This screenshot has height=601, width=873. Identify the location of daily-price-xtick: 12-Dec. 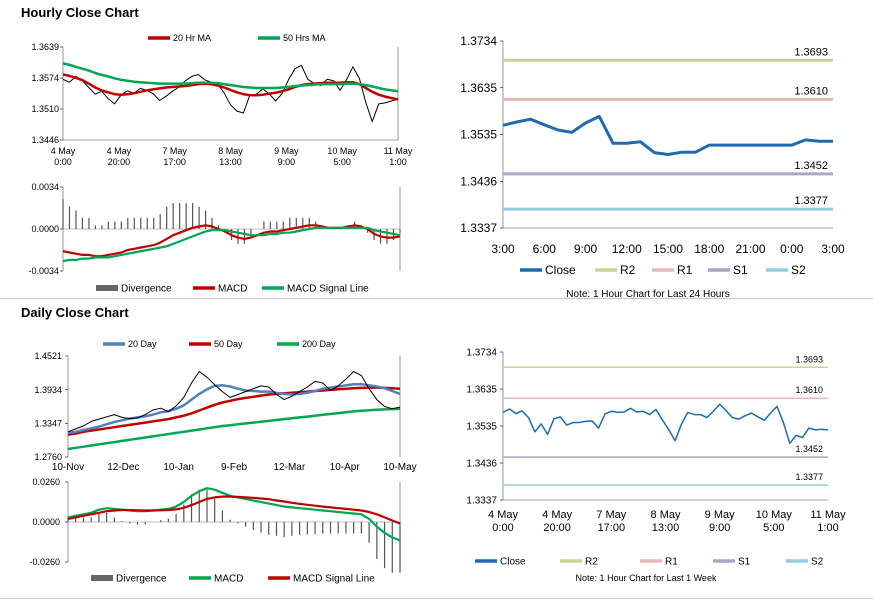
(123, 467).